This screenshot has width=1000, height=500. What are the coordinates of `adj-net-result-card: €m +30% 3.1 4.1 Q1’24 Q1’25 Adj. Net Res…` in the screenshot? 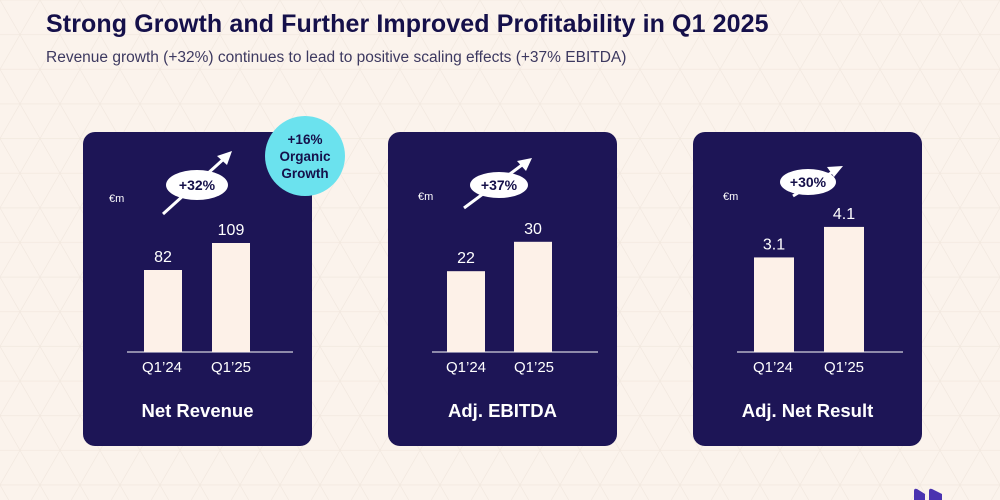 It's located at (807, 289).